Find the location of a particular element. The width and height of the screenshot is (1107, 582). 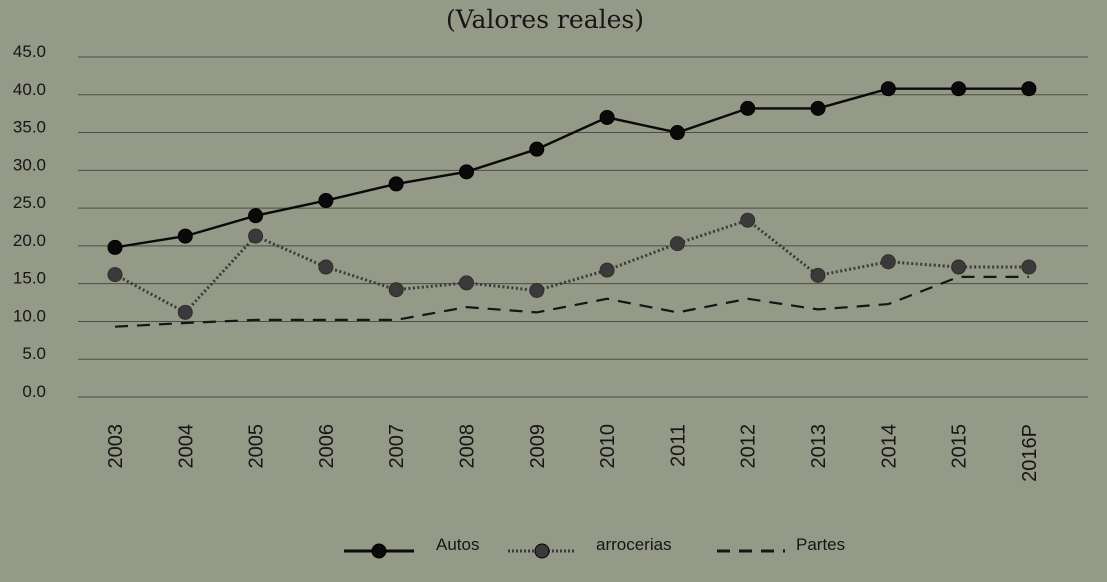

x-tick-label: 2010 is located at coordinates (608, 446).